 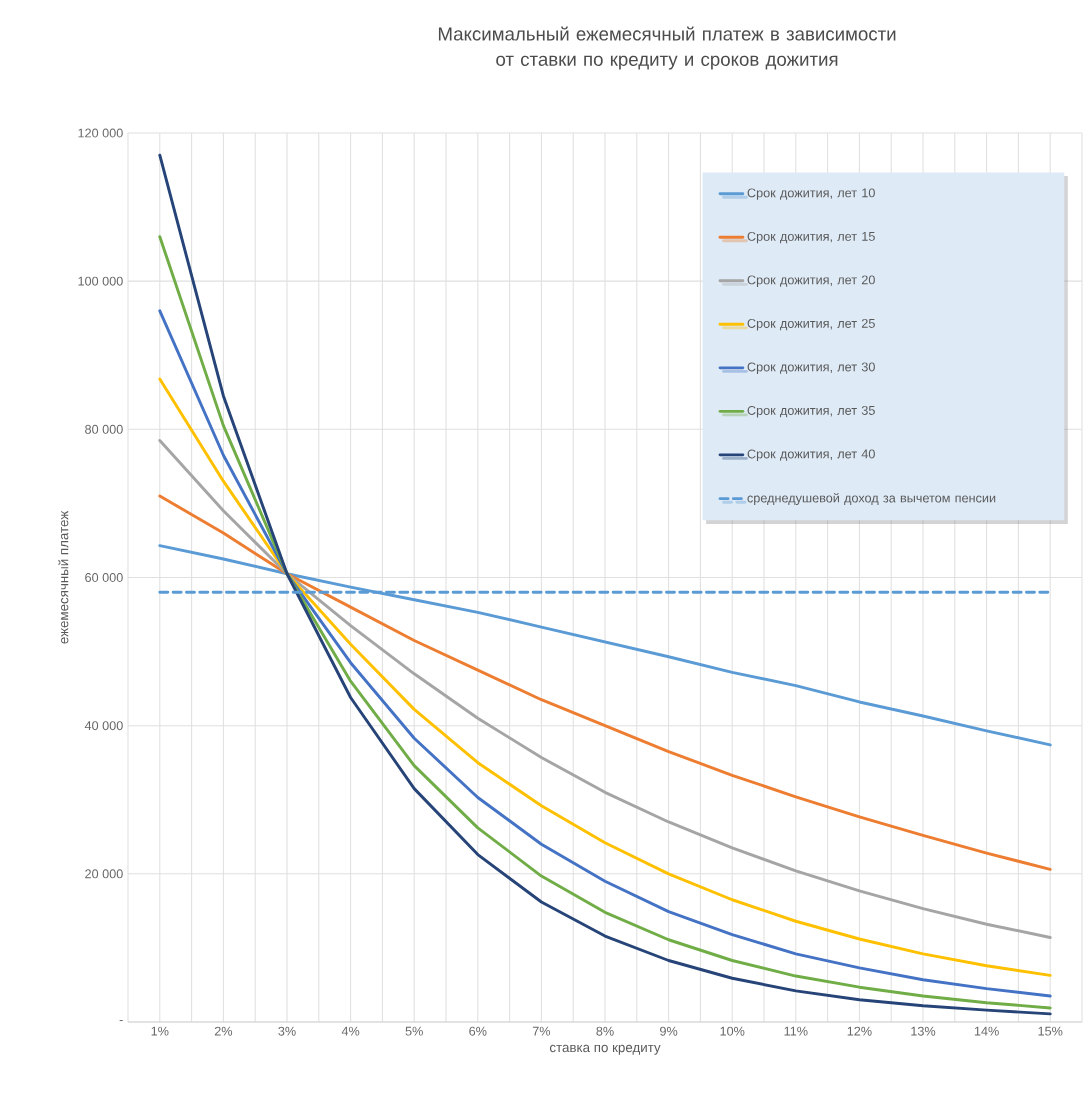 What do you see at coordinates (871, 498) in the screenshot?
I see `legend-label: среднедушевой доход за вычетом пенсии` at bounding box center [871, 498].